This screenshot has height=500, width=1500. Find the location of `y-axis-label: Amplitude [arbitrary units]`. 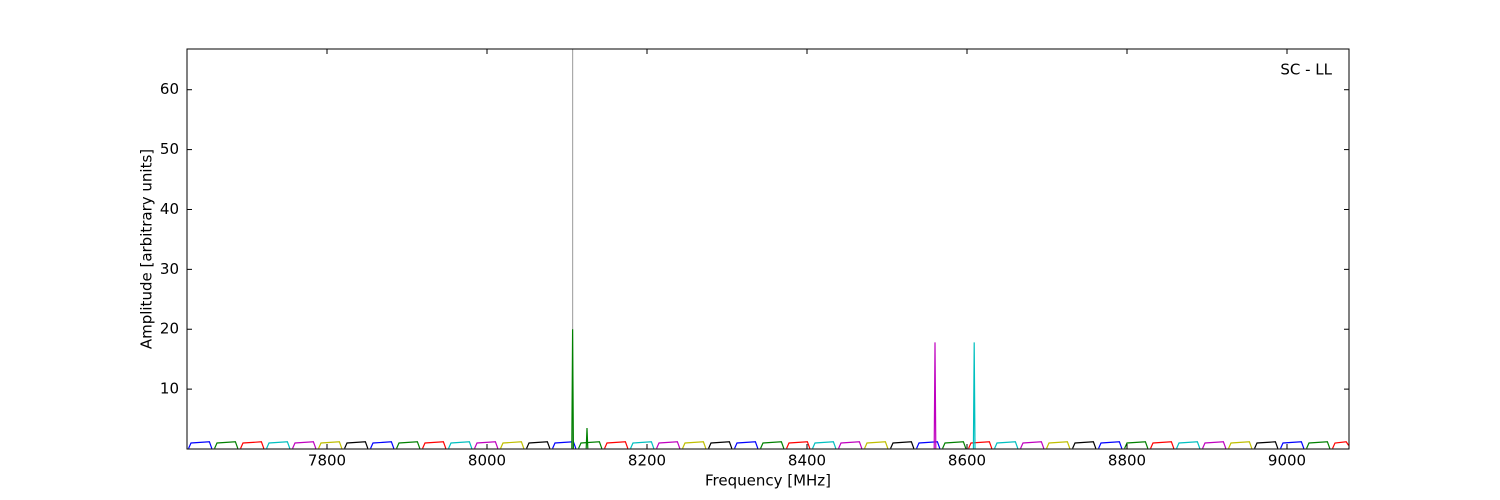

y-axis-label: Amplitude [arbitrary units] is located at coordinates (147, 249).